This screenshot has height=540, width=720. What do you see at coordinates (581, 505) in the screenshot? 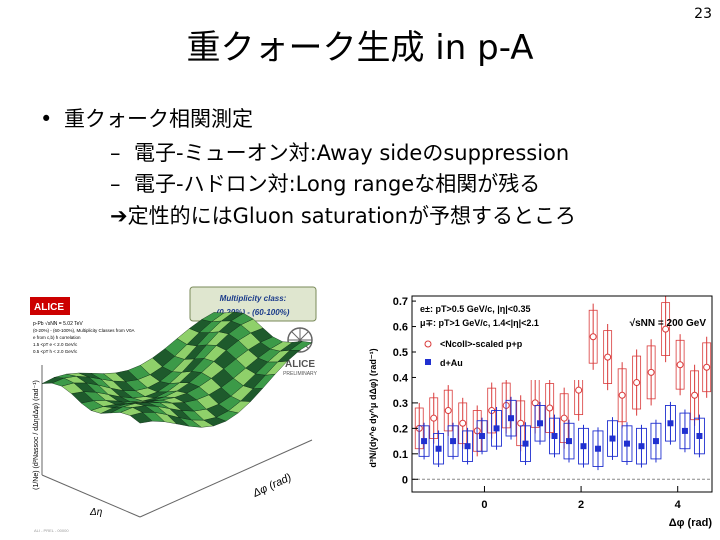
I see `x-tick-label: 2` at bounding box center [581, 505].